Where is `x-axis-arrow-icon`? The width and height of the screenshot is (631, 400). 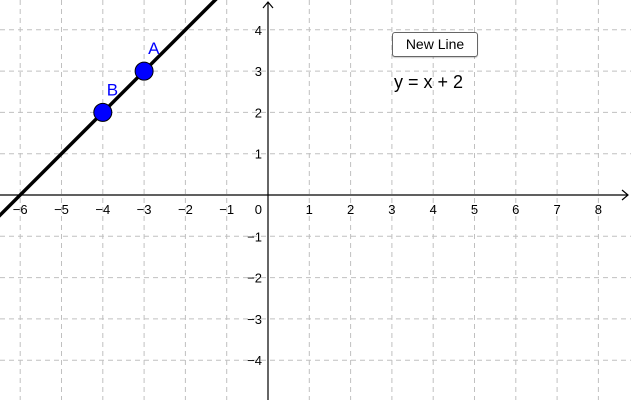
x-axis-arrow-icon is located at coordinates (625, 195).